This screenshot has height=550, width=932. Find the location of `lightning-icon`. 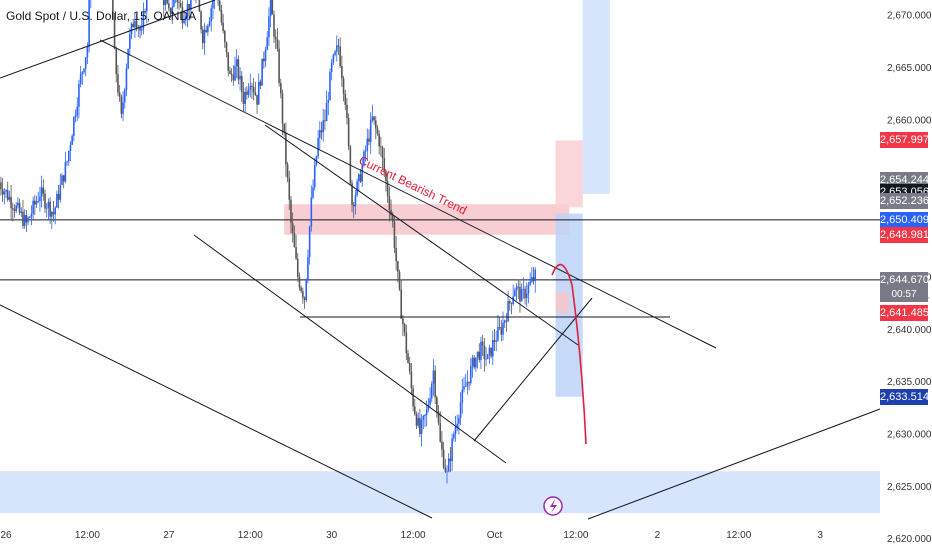

lightning-icon is located at coordinates (553, 506).